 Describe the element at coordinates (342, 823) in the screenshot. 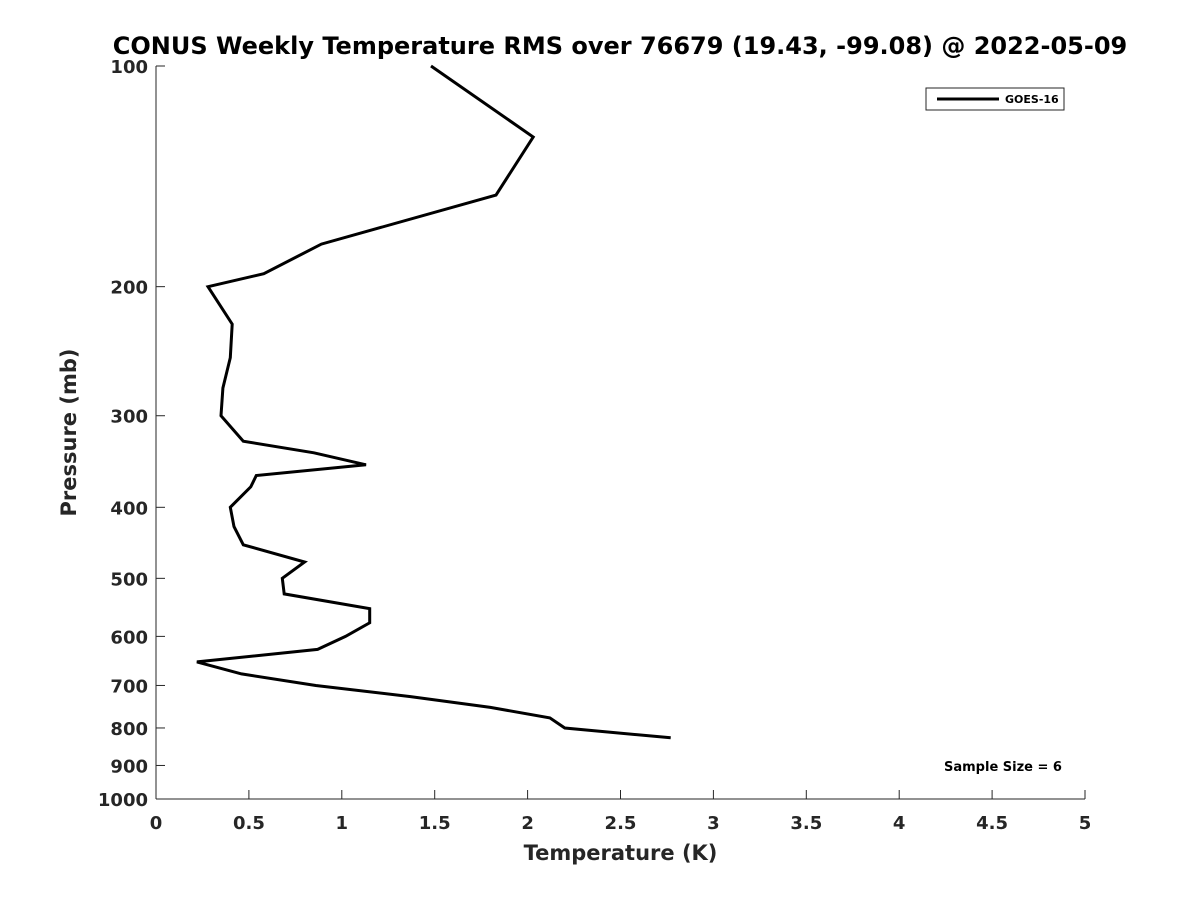

I see `x-tick-label: 1` at that location.